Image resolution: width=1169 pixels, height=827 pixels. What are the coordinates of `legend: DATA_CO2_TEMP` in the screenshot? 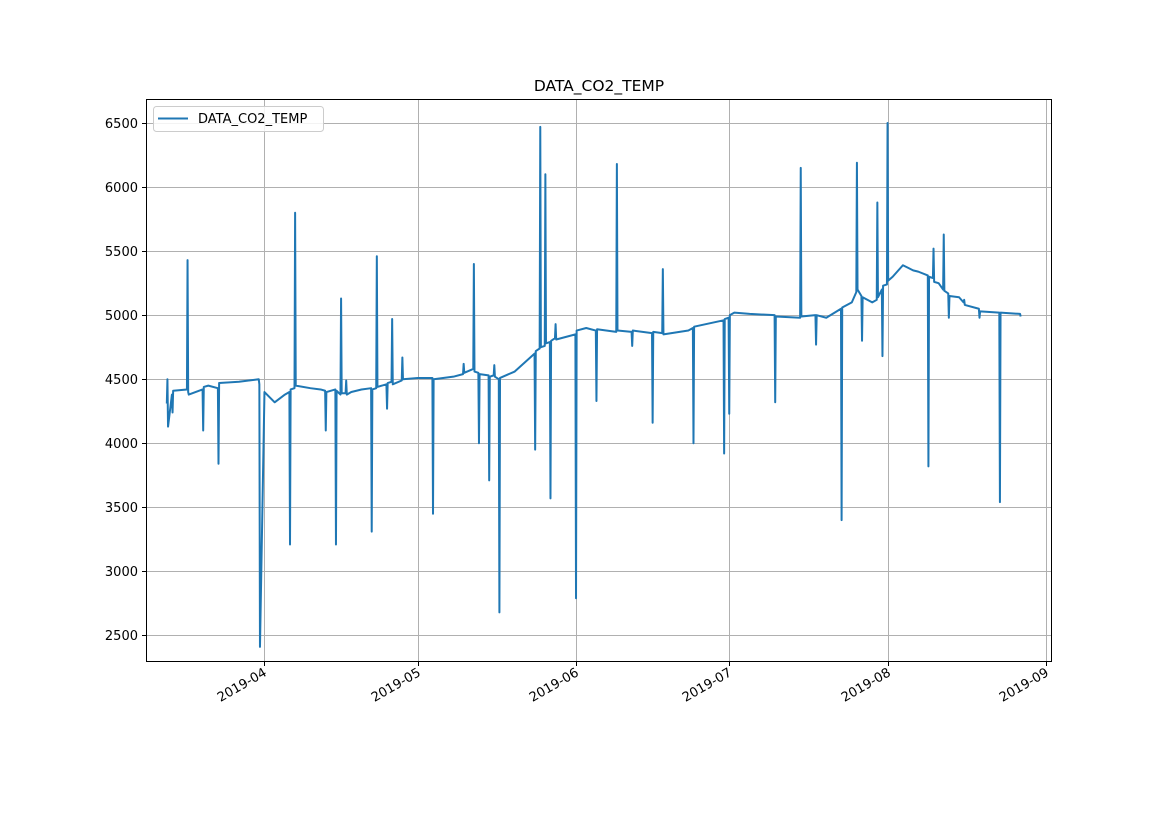 It's located at (238, 119).